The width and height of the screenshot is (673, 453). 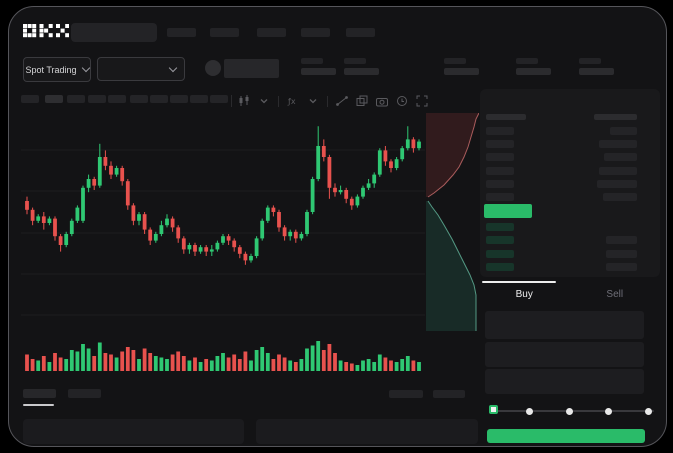 What do you see at coordinates (508, 211) in the screenshot?
I see `last-price-bar` at bounding box center [508, 211].